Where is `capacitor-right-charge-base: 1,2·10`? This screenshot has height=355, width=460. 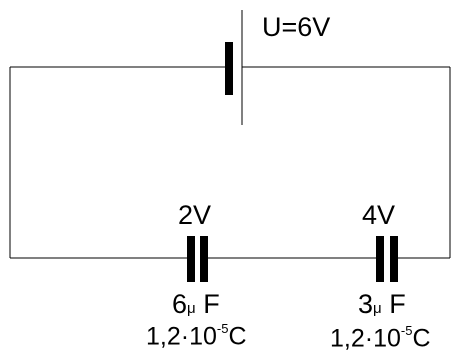
capacitor-right-charge-base: 1,2·10 is located at coordinates (365, 338).